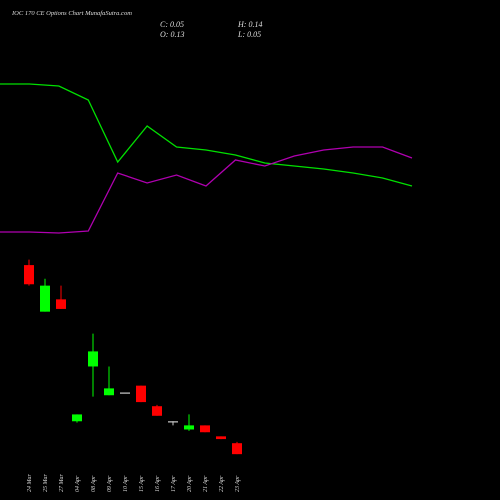  I want to click on open-label: O: 0.13, so click(172, 34).